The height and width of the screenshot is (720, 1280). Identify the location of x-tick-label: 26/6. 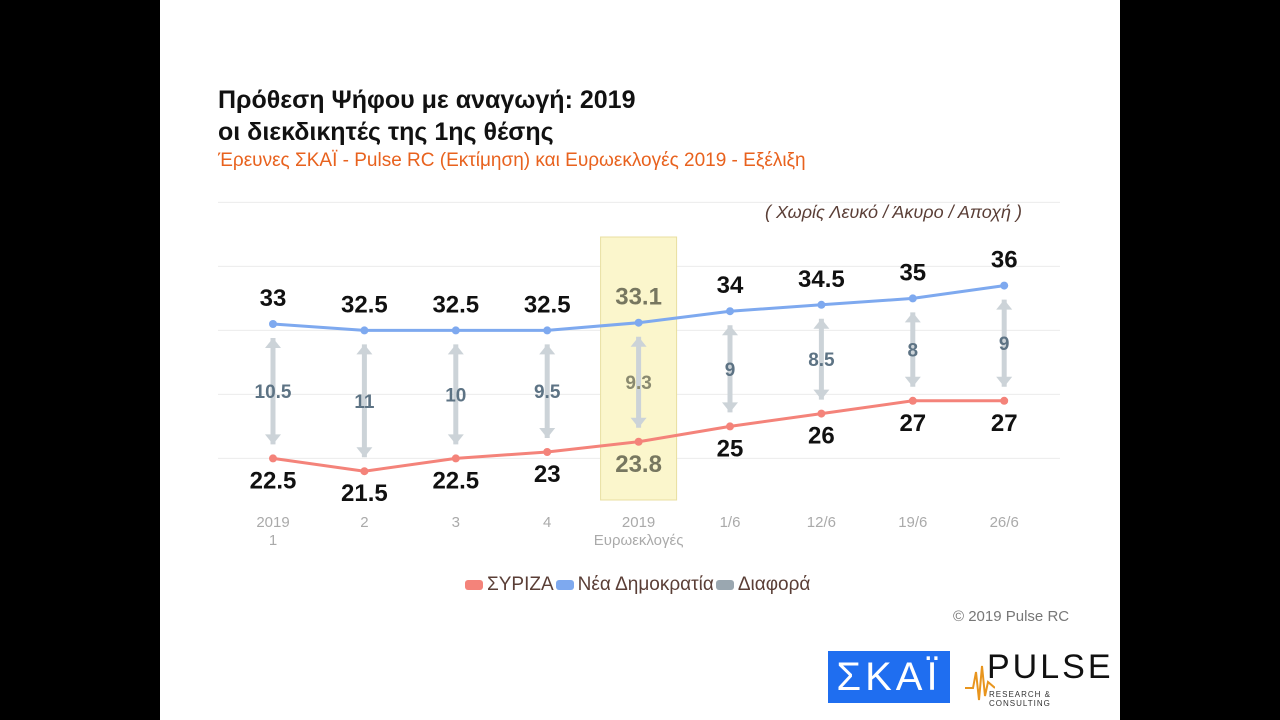
(1004, 522).